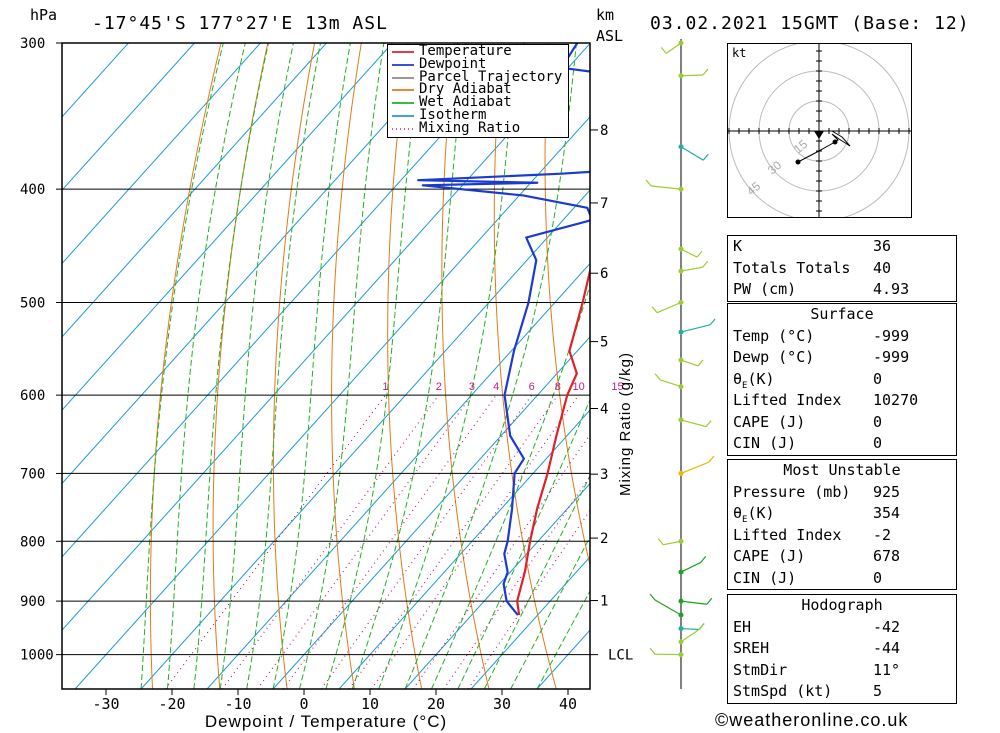 This screenshot has width=1000, height=733. What do you see at coordinates (105, 704) in the screenshot?
I see `temp-tick-label: -30` at bounding box center [105, 704].